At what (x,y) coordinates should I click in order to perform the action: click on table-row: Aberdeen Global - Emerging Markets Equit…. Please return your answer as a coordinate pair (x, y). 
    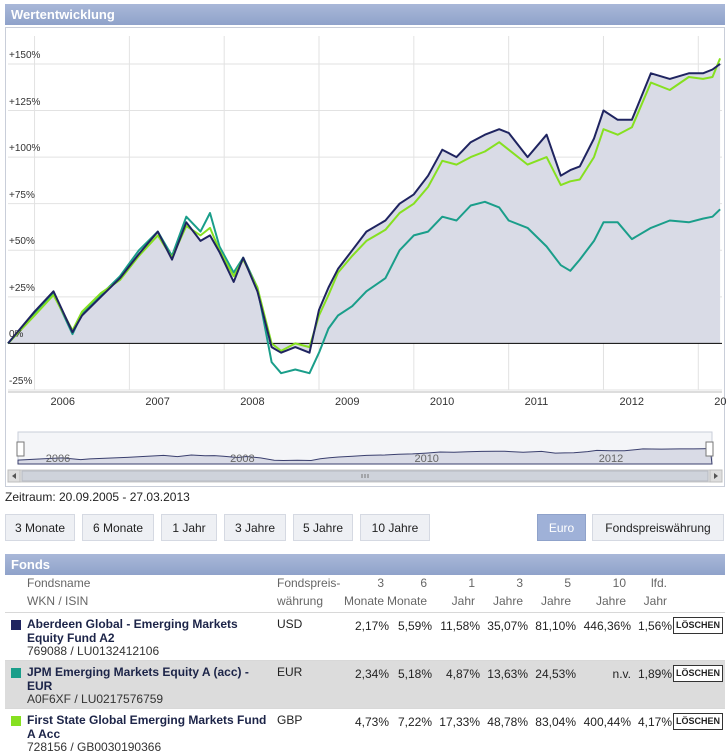
    Looking at the image, I should click on (365, 636).